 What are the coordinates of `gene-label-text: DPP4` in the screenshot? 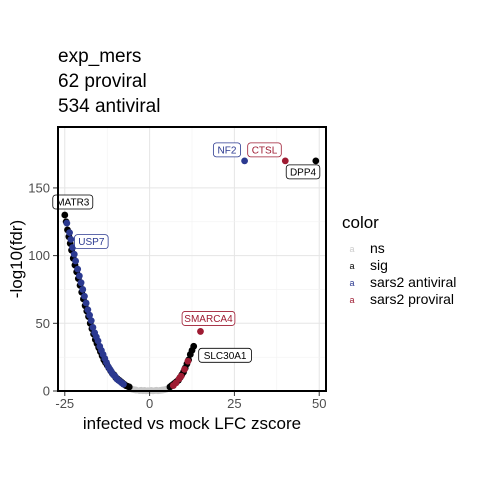 It's located at (303, 172).